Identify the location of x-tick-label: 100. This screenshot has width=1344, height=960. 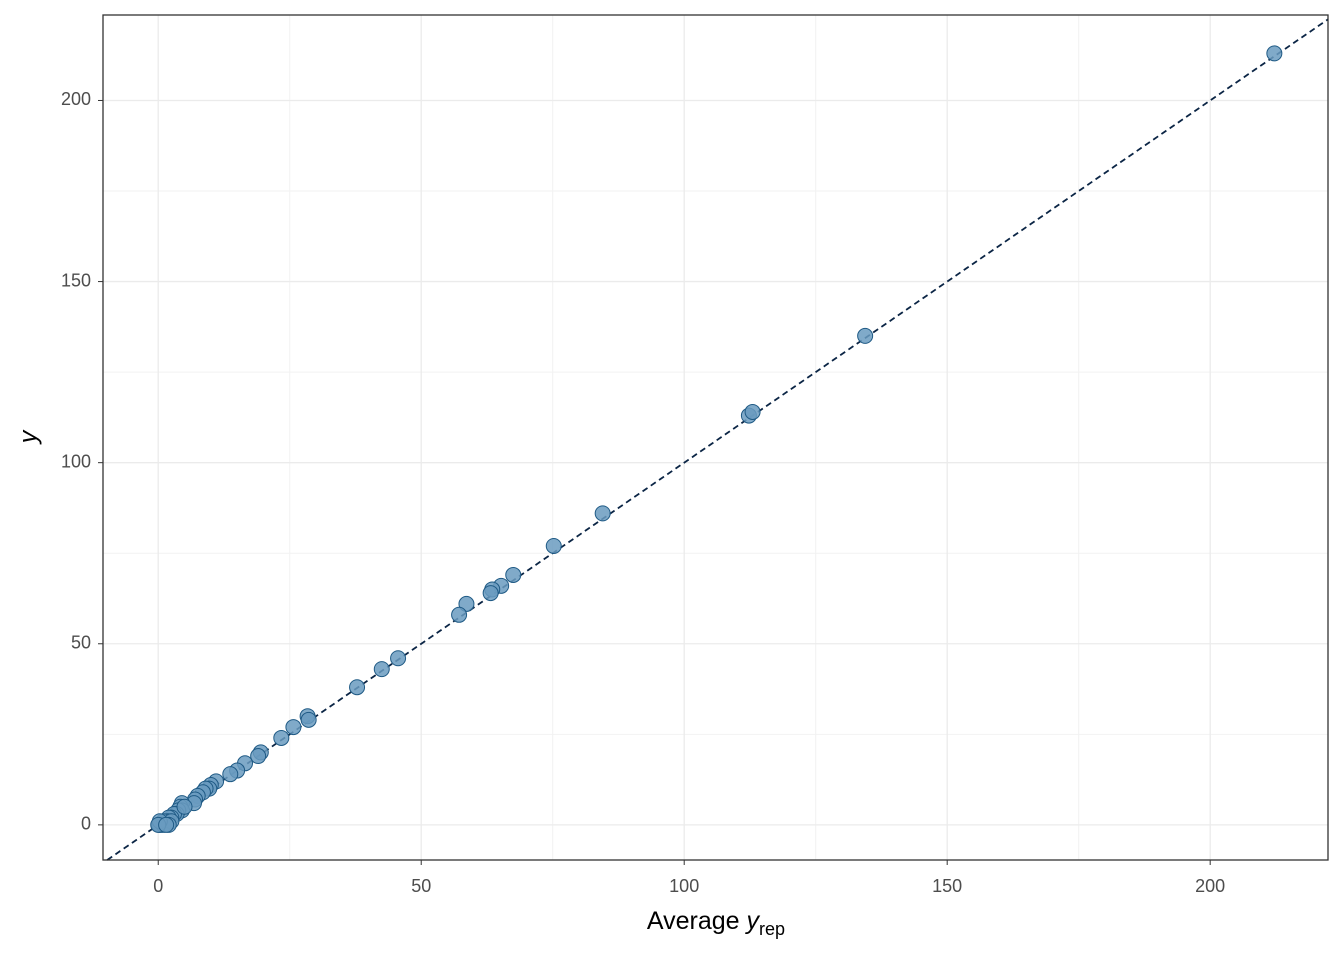
(684, 886).